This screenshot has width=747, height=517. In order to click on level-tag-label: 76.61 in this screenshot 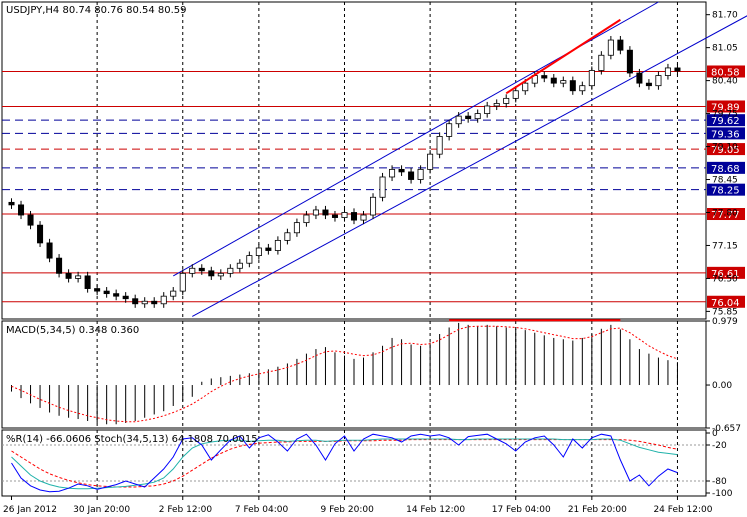, I will do `click(725, 274)`.